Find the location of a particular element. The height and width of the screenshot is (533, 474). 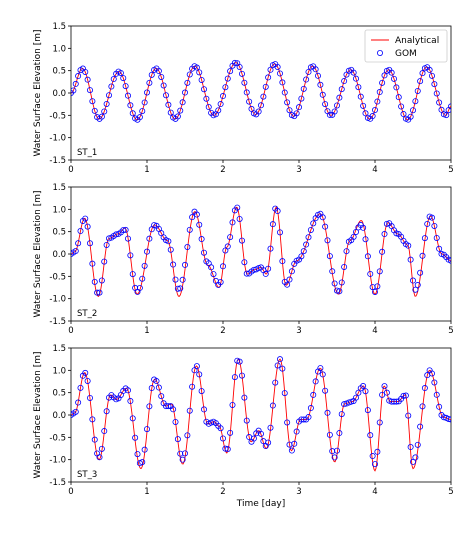

station-label: ST_3 is located at coordinates (87, 475).